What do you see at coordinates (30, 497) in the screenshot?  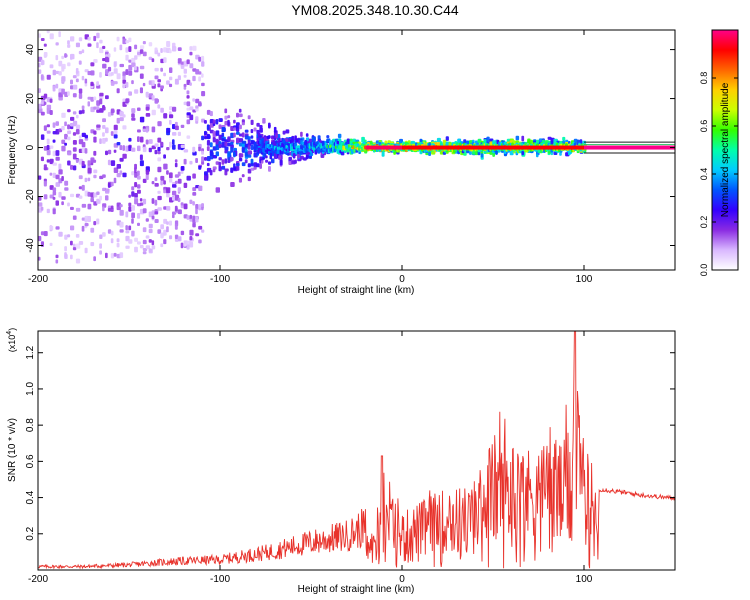 I see `y-tick-label: 0.4` at bounding box center [30, 497].